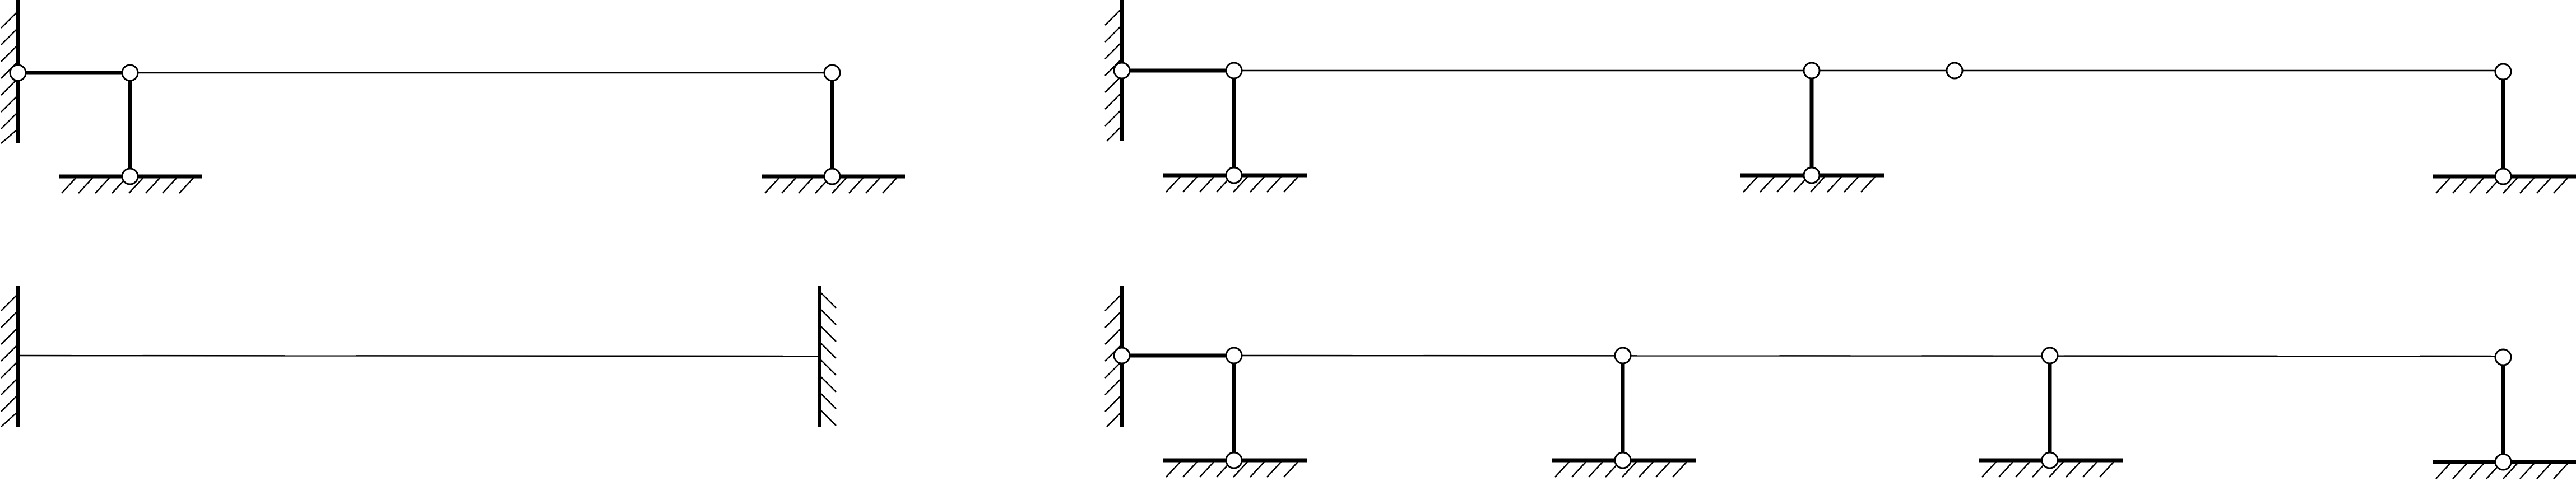 The image size is (2576, 481). What do you see at coordinates (127, 186) in the screenshot?
I see `ground-hatching-left` at bounding box center [127, 186].